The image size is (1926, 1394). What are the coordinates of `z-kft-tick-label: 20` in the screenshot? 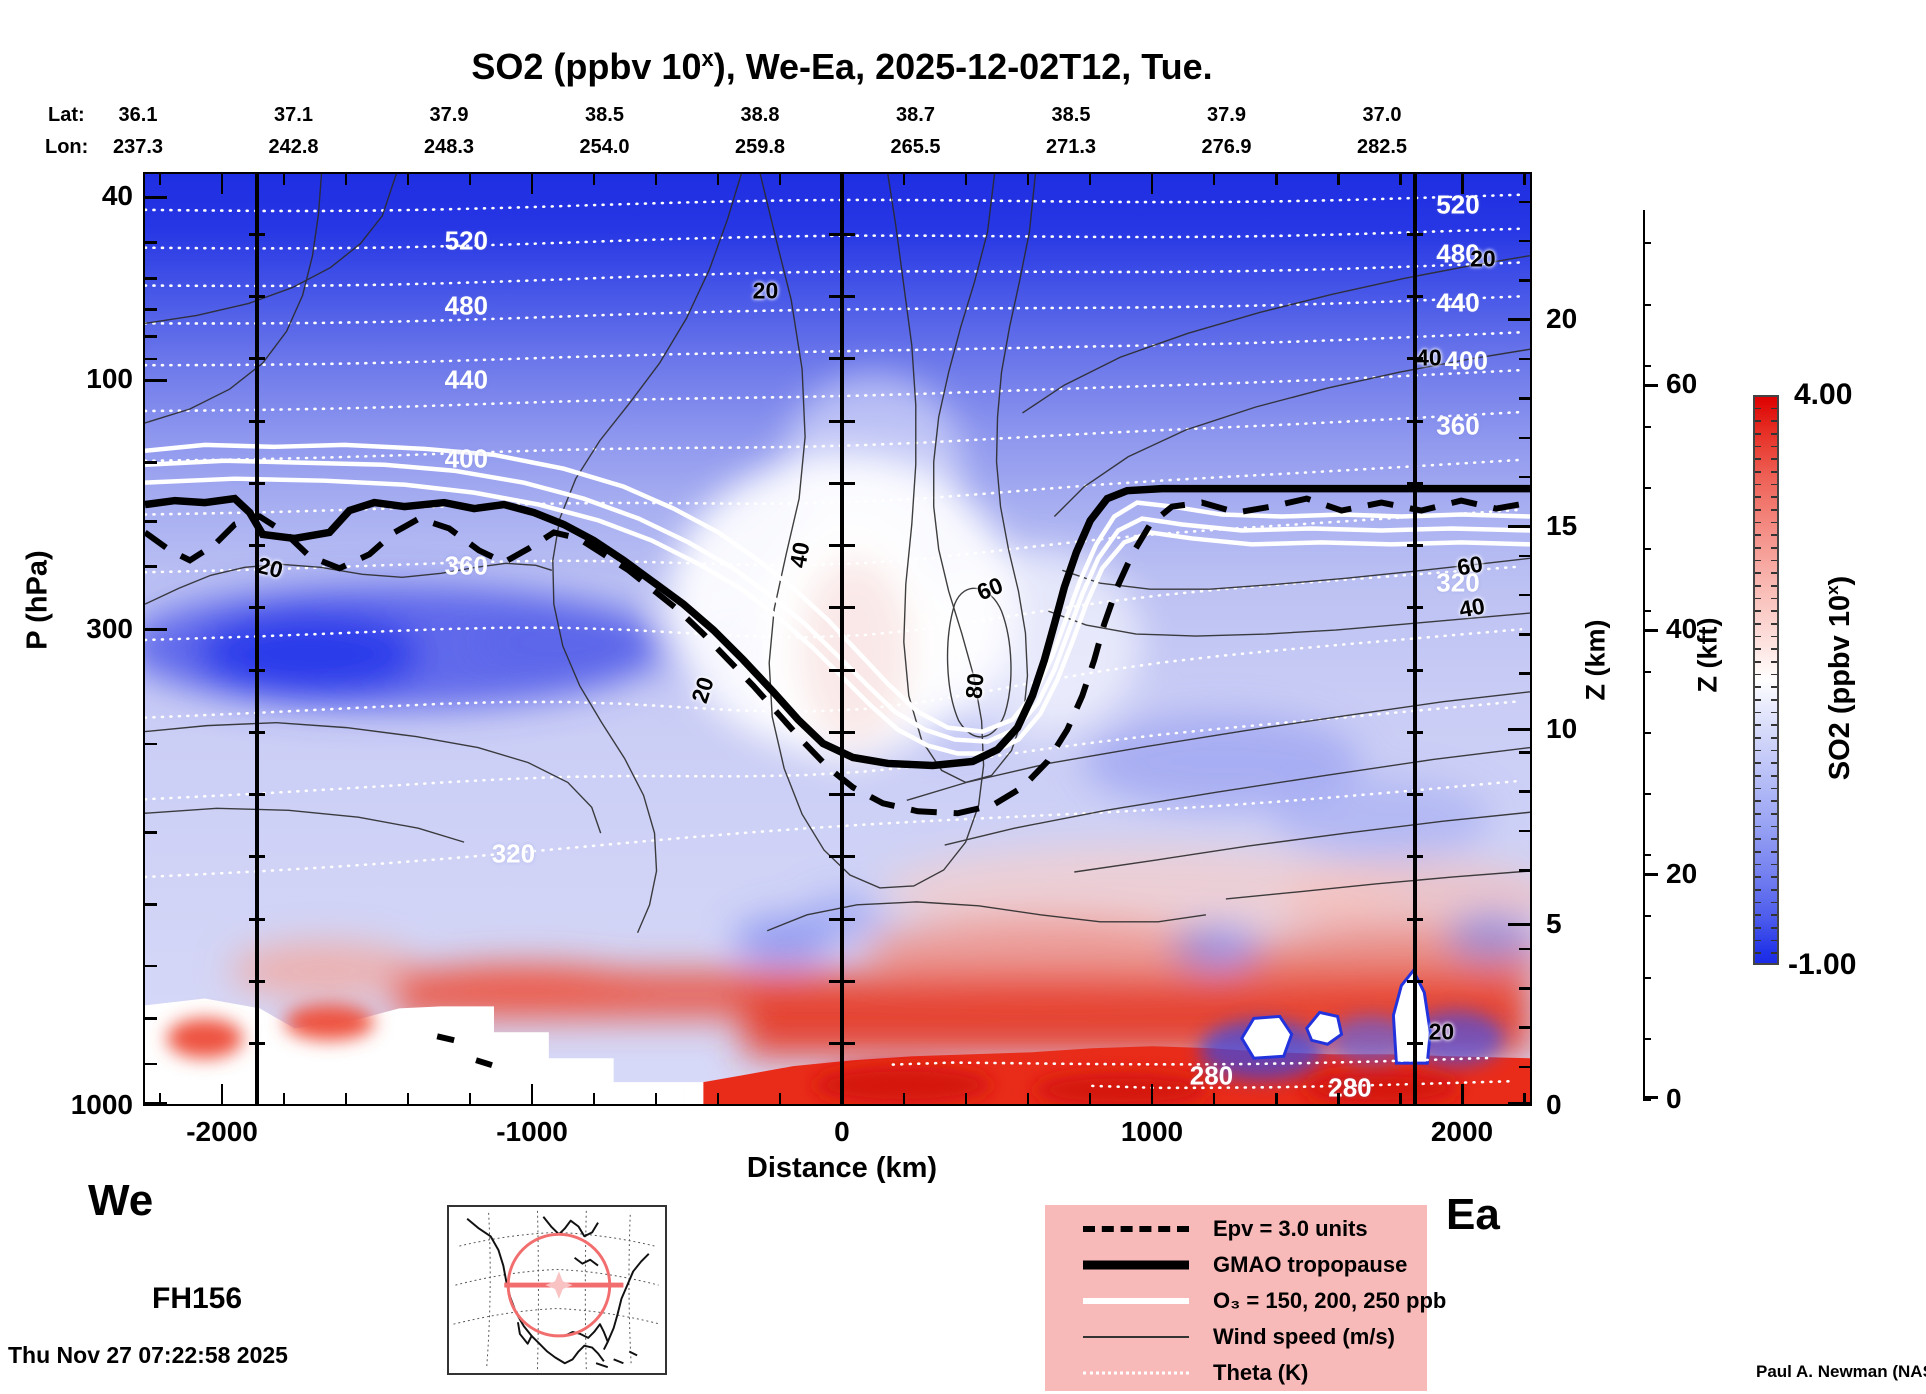 It's located at (1682, 873).